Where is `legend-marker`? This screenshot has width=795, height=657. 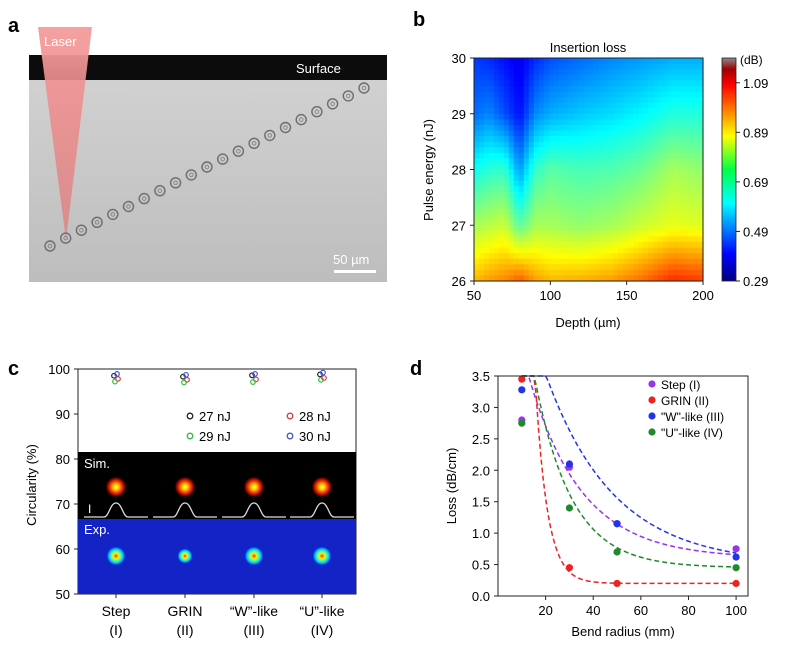 legend-marker is located at coordinates (652, 384).